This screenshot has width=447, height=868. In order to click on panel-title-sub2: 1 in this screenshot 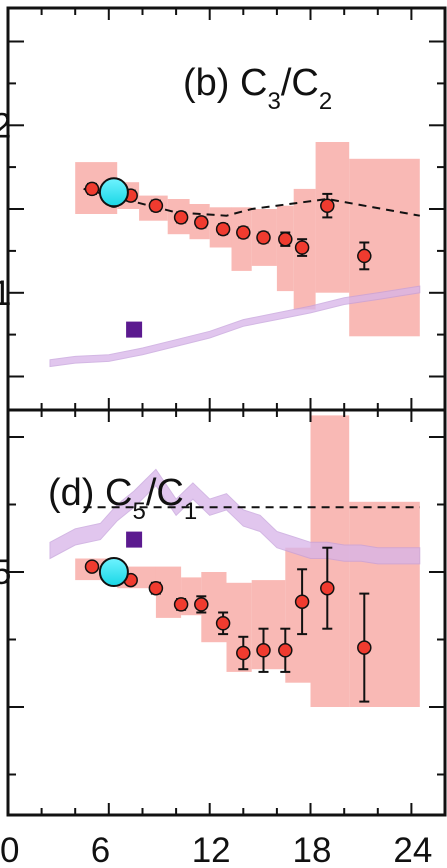, I will do `click(190, 511)`.